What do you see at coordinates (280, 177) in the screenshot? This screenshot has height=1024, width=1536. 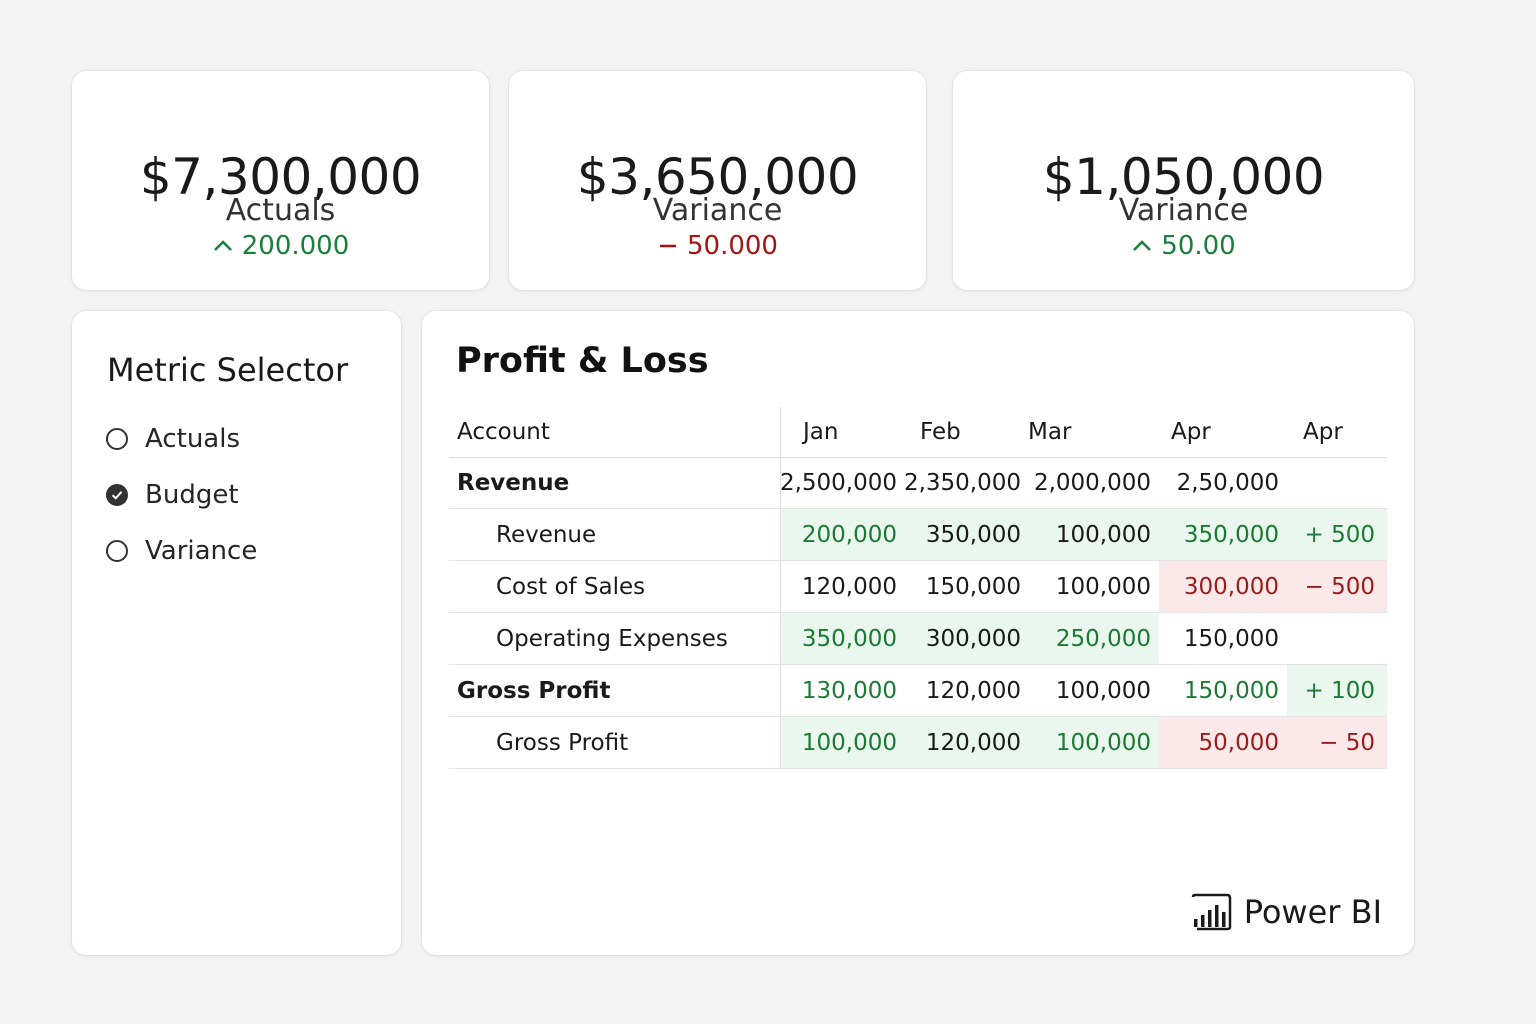 I see `kpi-value: $7,300,000` at bounding box center [280, 177].